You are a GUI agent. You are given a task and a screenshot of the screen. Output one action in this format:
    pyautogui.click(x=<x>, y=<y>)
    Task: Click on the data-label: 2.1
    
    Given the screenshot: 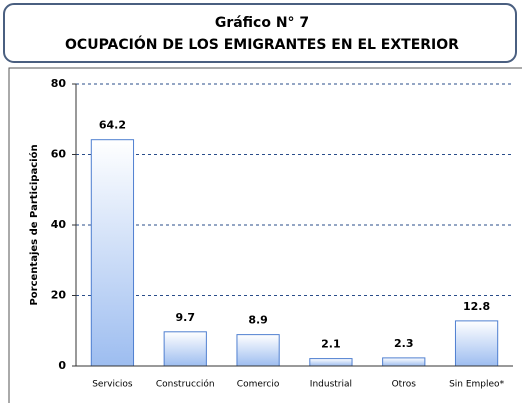 What is the action you would take?
    pyautogui.click(x=331, y=344)
    